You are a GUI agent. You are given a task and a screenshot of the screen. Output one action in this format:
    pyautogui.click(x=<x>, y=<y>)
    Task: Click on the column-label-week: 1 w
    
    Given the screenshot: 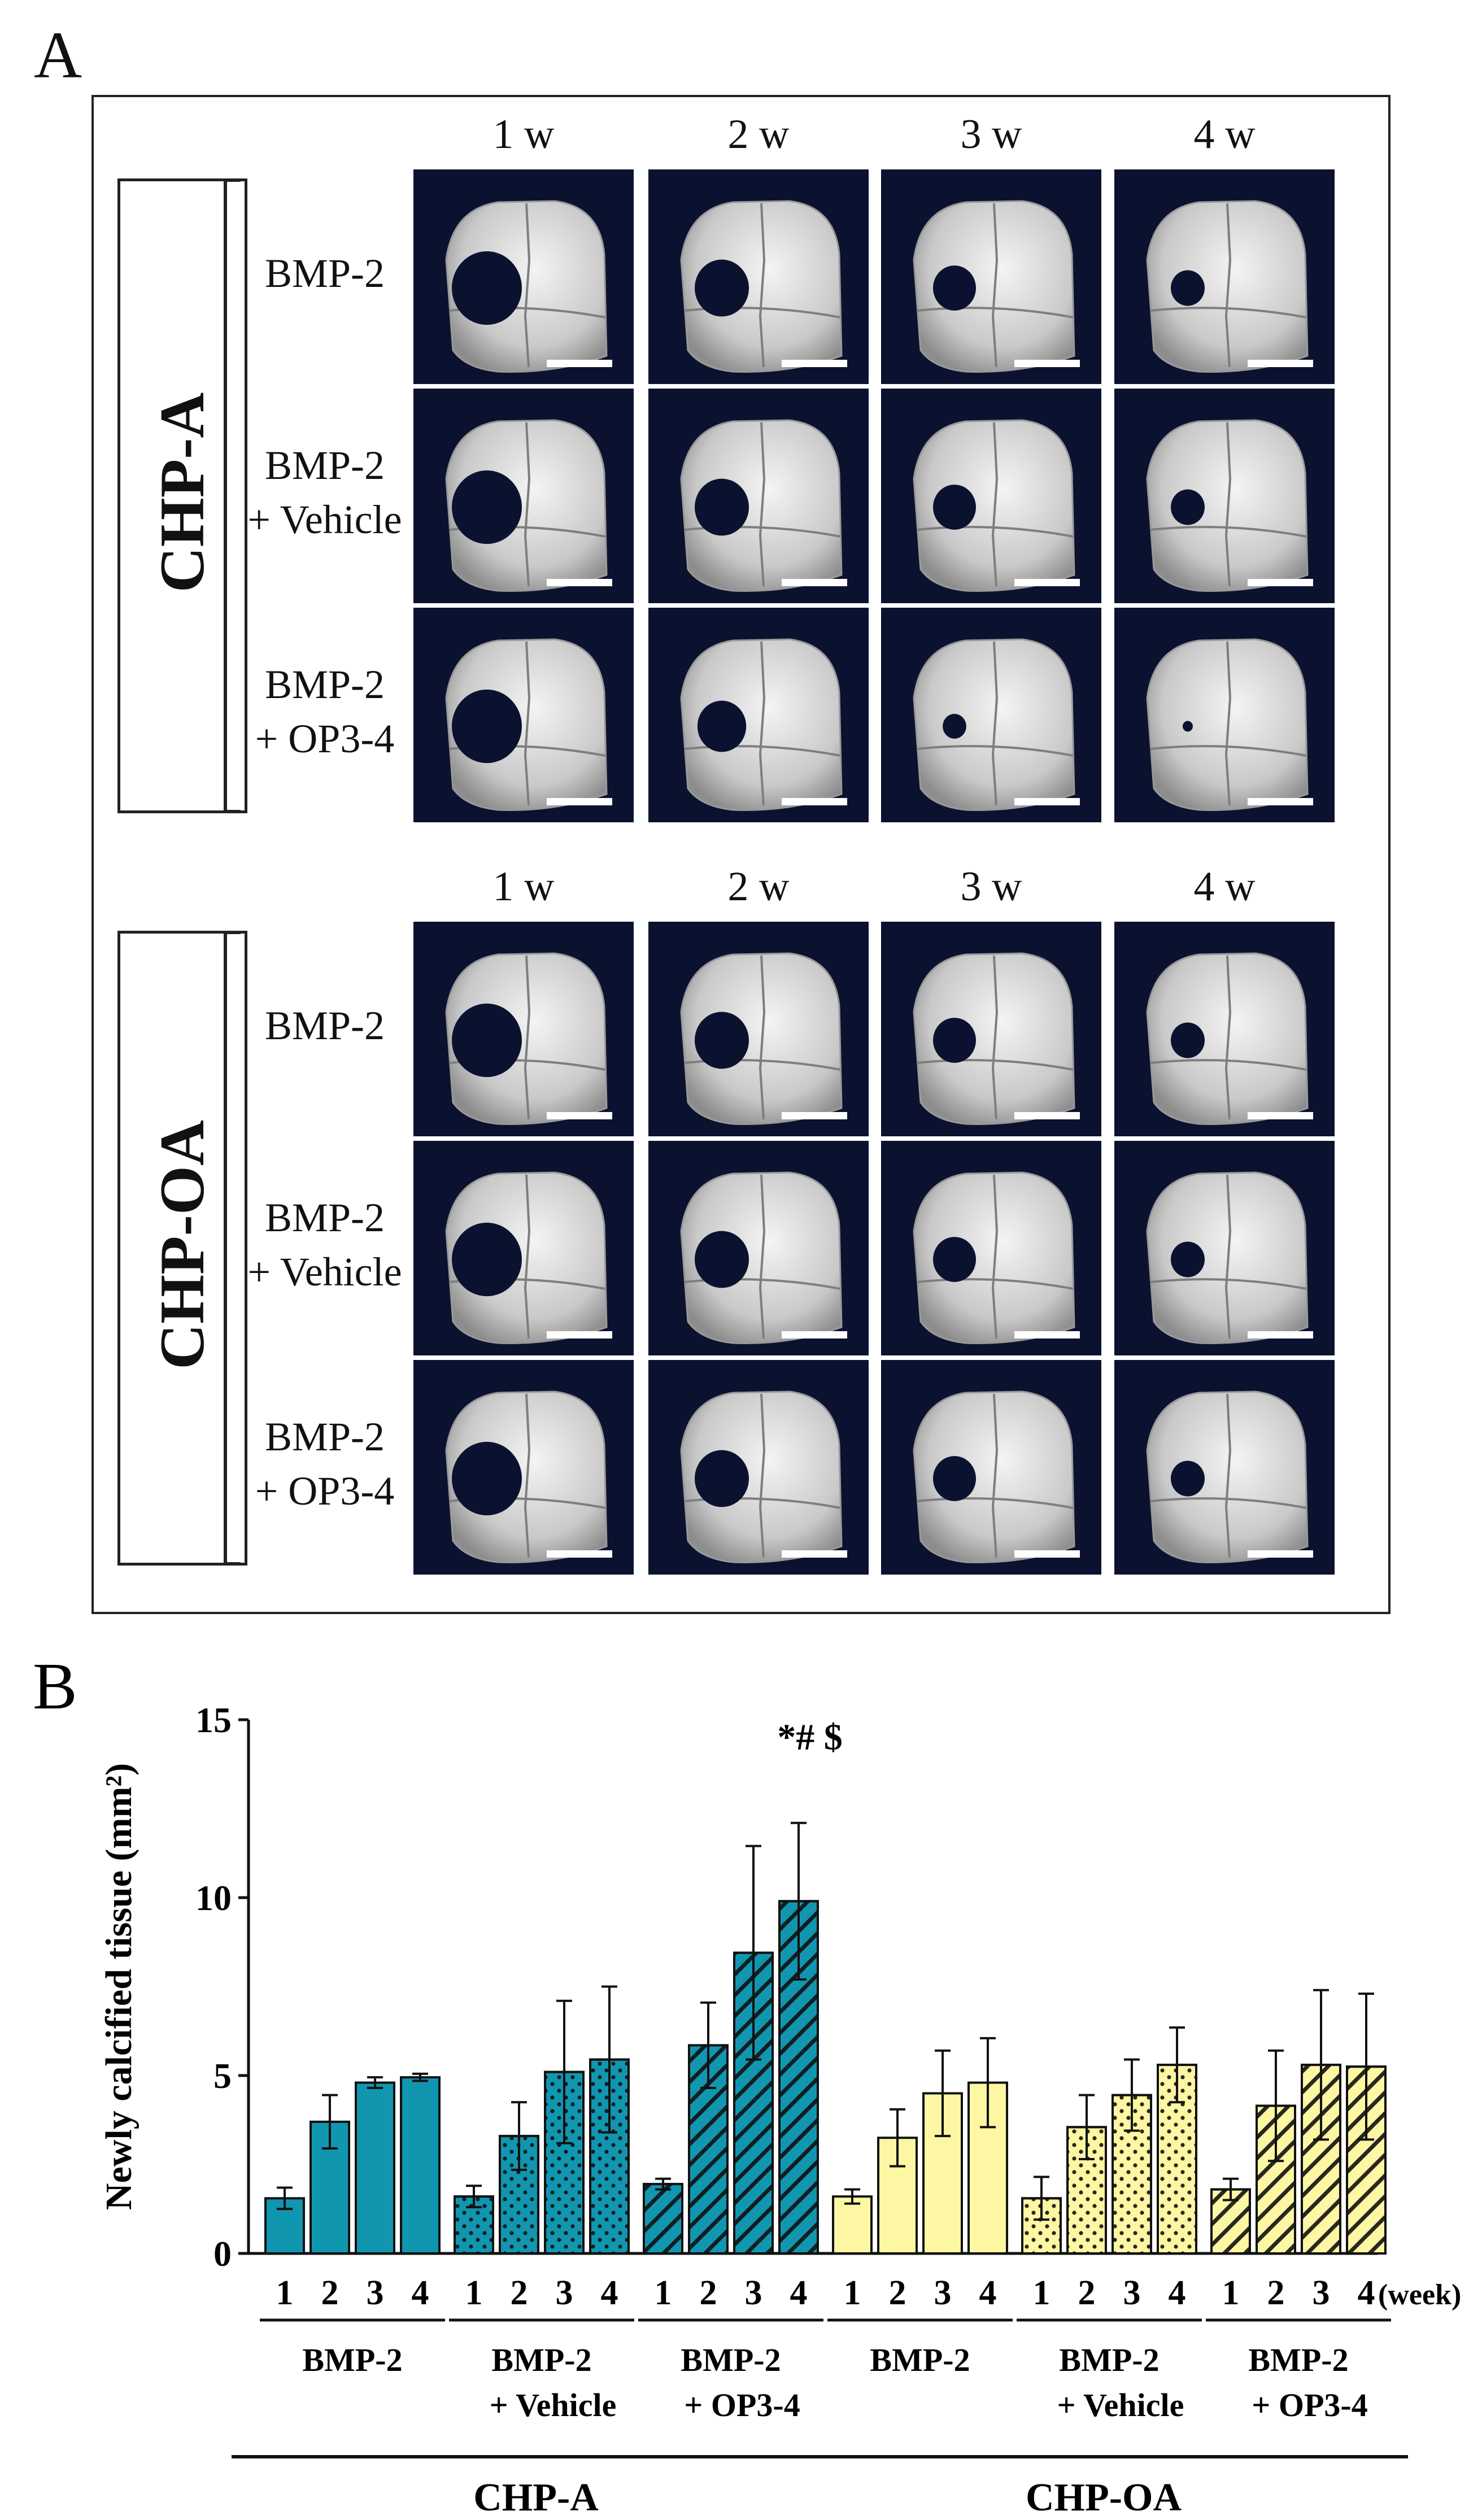 What is the action you would take?
    pyautogui.click(x=523, y=887)
    